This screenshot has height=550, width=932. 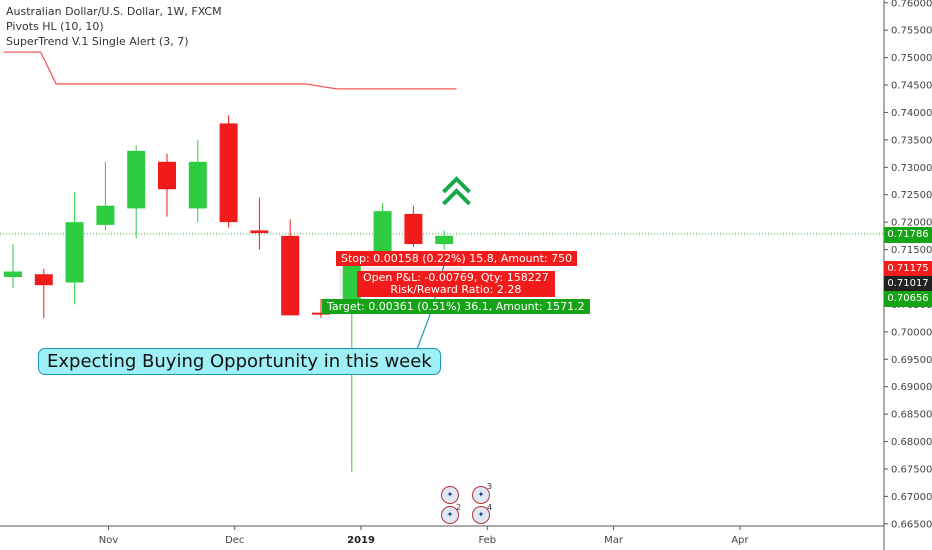 I want to click on price-tick-label: 0.68500, so click(x=911, y=415).